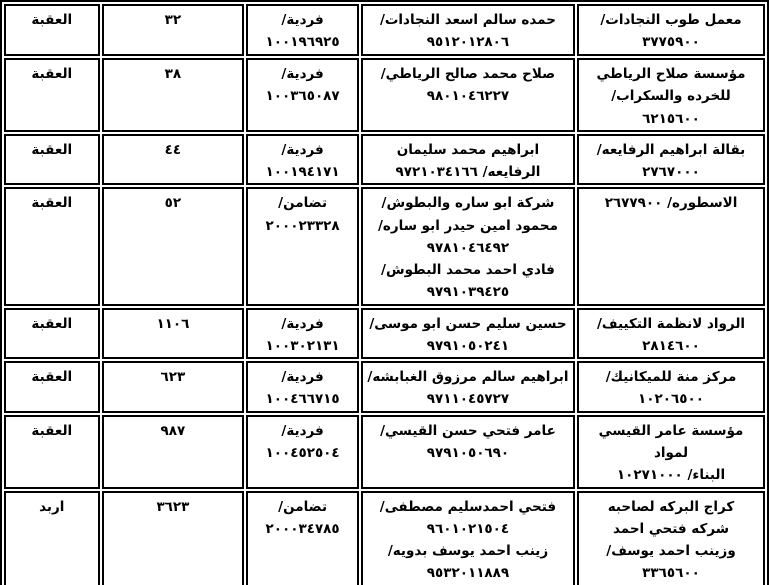 The height and width of the screenshot is (585, 769). Describe the element at coordinates (302, 333) in the screenshot. I see `type-cell: فردية/ ١٠٠٣٠٢١٣١` at that location.